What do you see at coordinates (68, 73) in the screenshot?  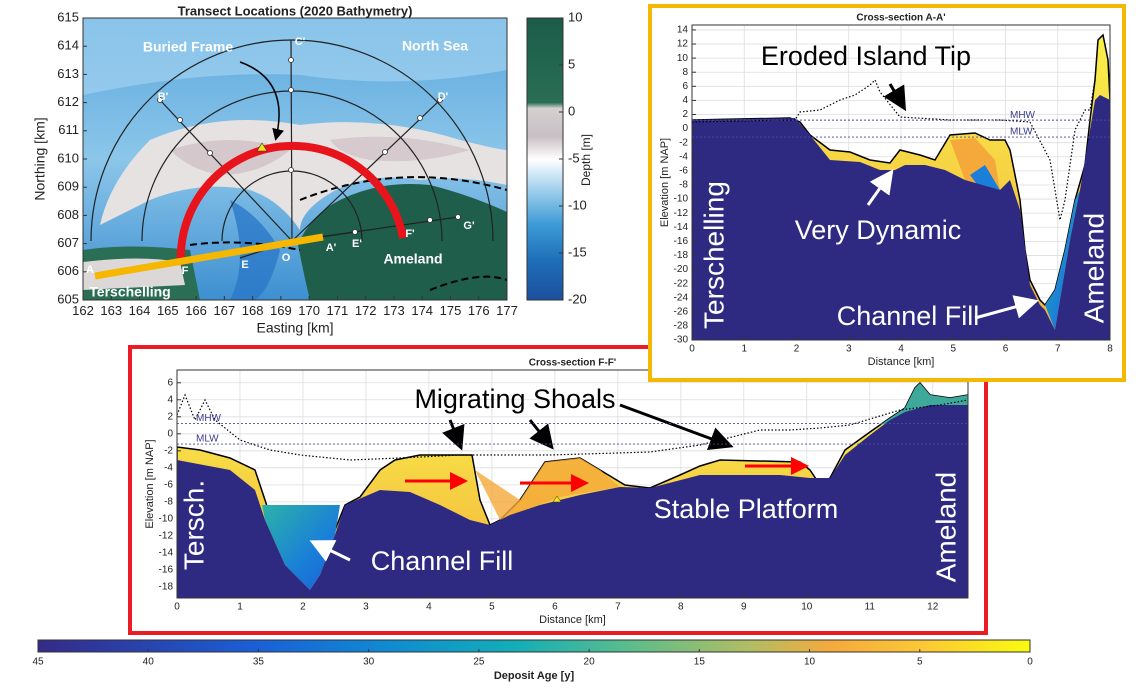 I see `y-tick-label: 613` at bounding box center [68, 73].